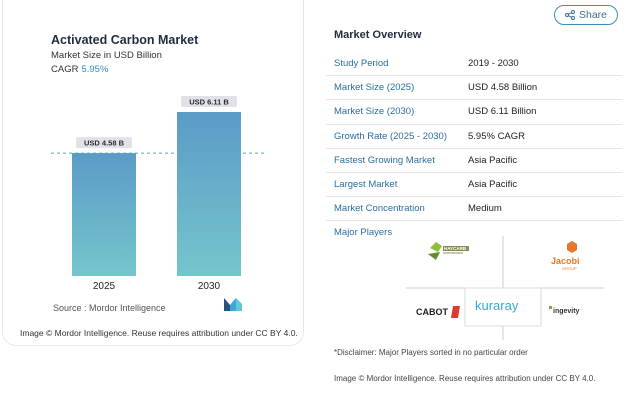 The width and height of the screenshot is (630, 402). What do you see at coordinates (569, 15) in the screenshot?
I see `share-icon` at bounding box center [569, 15].